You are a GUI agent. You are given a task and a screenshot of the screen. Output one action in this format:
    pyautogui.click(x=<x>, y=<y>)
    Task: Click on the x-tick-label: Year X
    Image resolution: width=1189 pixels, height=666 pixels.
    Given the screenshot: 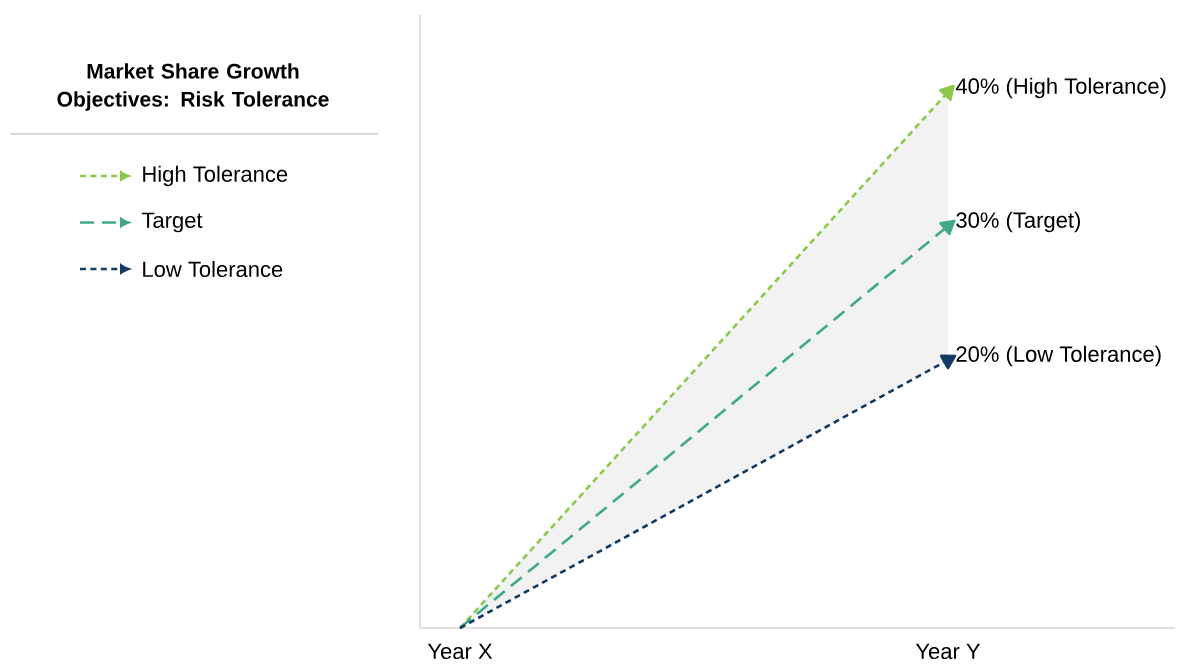 What is the action you would take?
    pyautogui.click(x=460, y=651)
    